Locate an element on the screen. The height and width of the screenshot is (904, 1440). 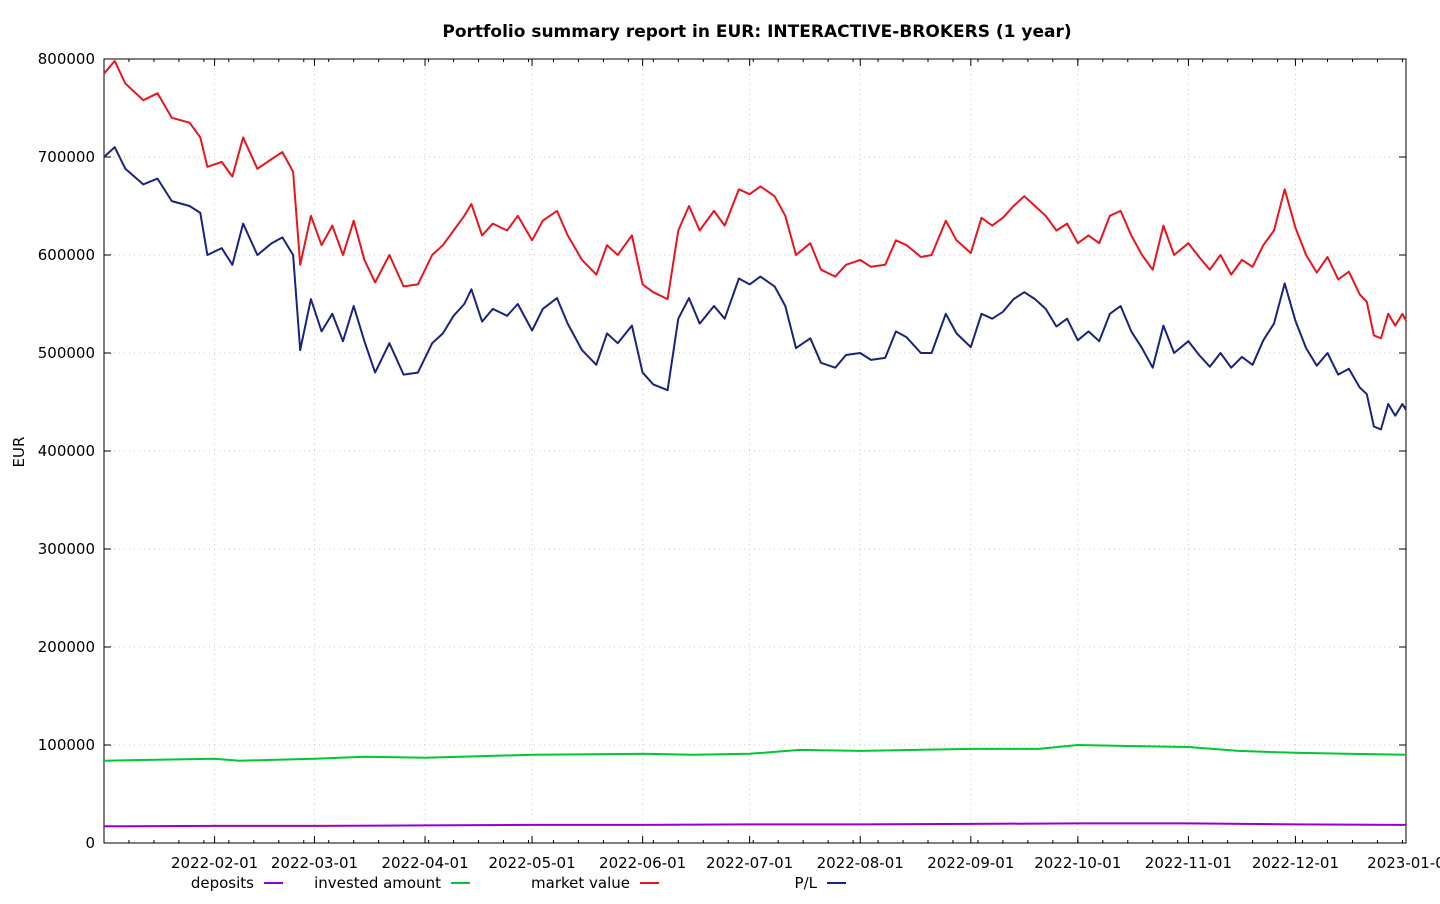
y-axis-label: EUR is located at coordinates (19, 452).